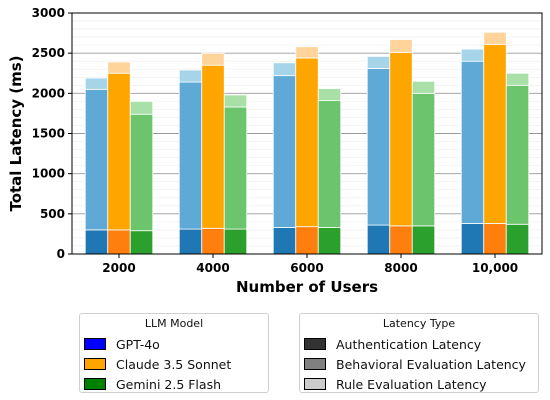 The image size is (550, 400). What do you see at coordinates (409, 344) in the screenshot?
I see `legend-label: Authentication Latency` at bounding box center [409, 344].